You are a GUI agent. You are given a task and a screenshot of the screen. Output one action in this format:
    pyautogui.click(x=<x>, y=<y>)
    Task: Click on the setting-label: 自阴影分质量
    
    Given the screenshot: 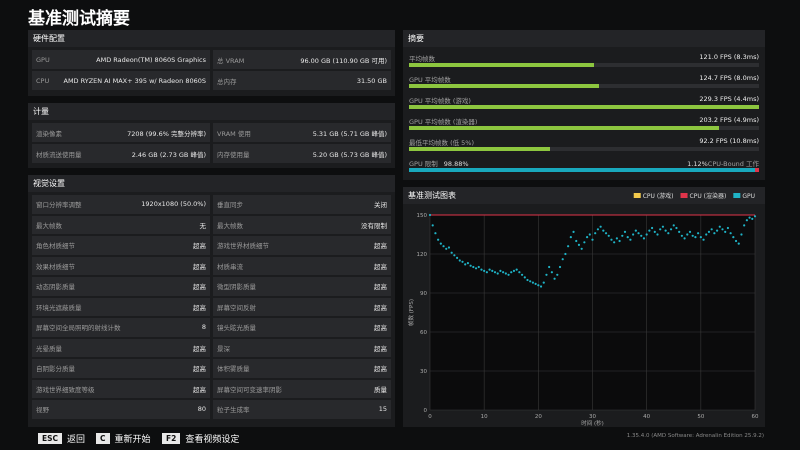 What is the action you would take?
    pyautogui.click(x=55, y=369)
    